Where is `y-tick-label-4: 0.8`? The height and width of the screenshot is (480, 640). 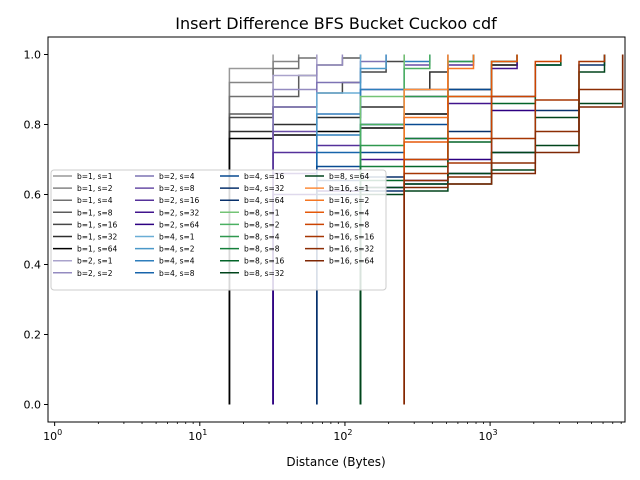 y-tick-label-4: 0.8 is located at coordinates (33, 125).